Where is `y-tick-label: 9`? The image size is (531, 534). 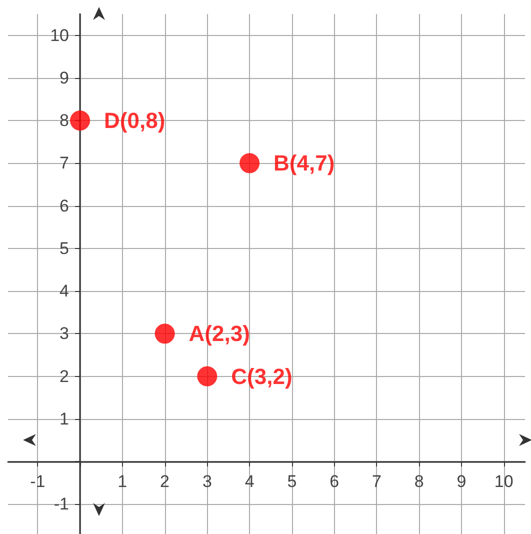
y-tick-label: 9 is located at coordinates (64, 78).